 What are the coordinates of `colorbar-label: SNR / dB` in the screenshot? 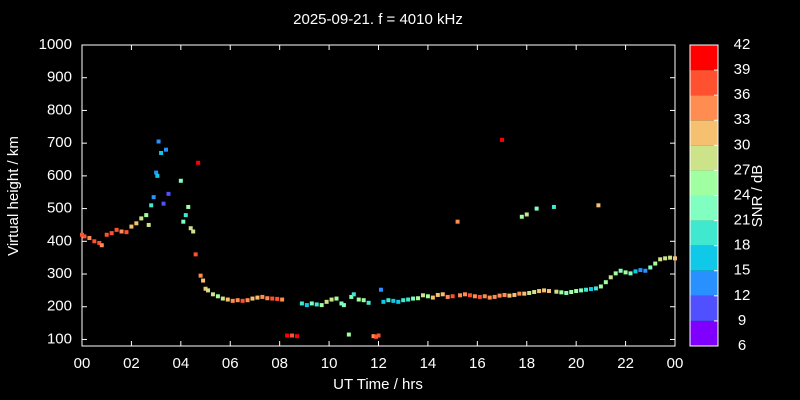 It's located at (757, 196).